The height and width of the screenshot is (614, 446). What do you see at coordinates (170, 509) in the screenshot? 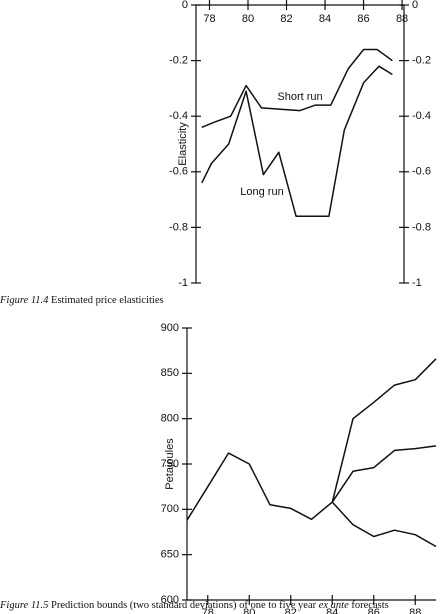
I see `y-tick-label: 700` at bounding box center [170, 509].